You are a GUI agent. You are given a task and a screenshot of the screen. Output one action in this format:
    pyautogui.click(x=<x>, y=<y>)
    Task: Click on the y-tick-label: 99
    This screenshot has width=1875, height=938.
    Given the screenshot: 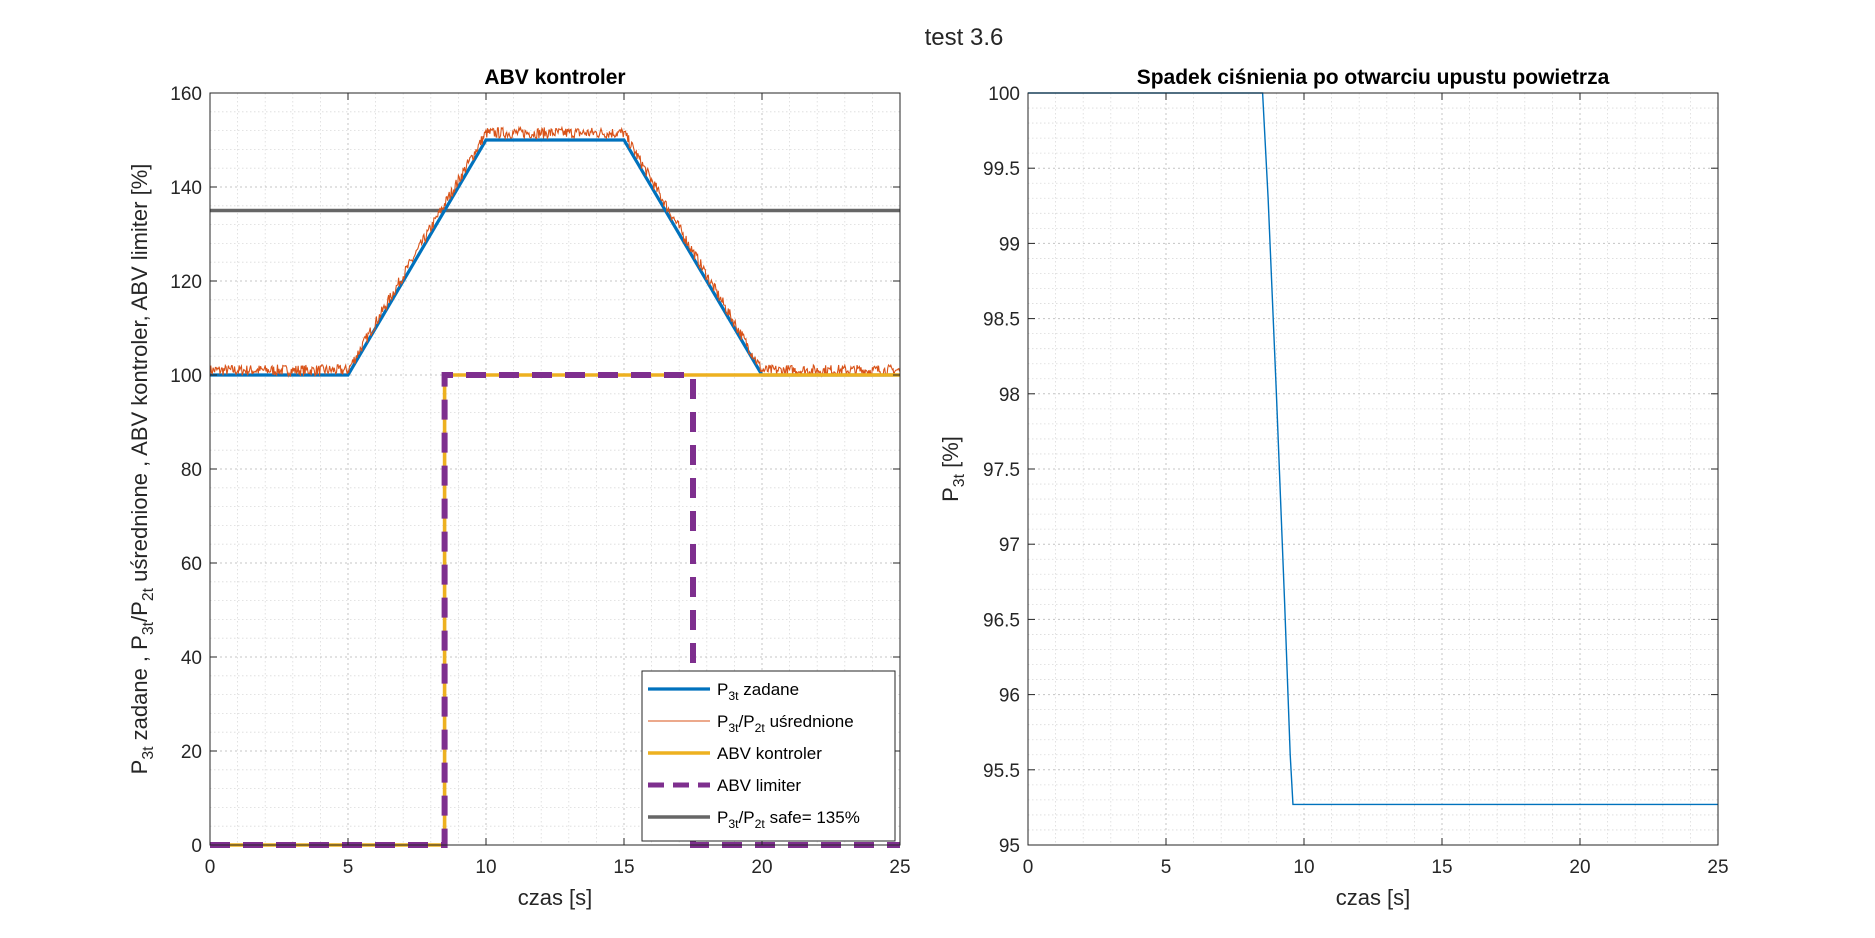 What is the action you would take?
    pyautogui.click(x=1009, y=244)
    